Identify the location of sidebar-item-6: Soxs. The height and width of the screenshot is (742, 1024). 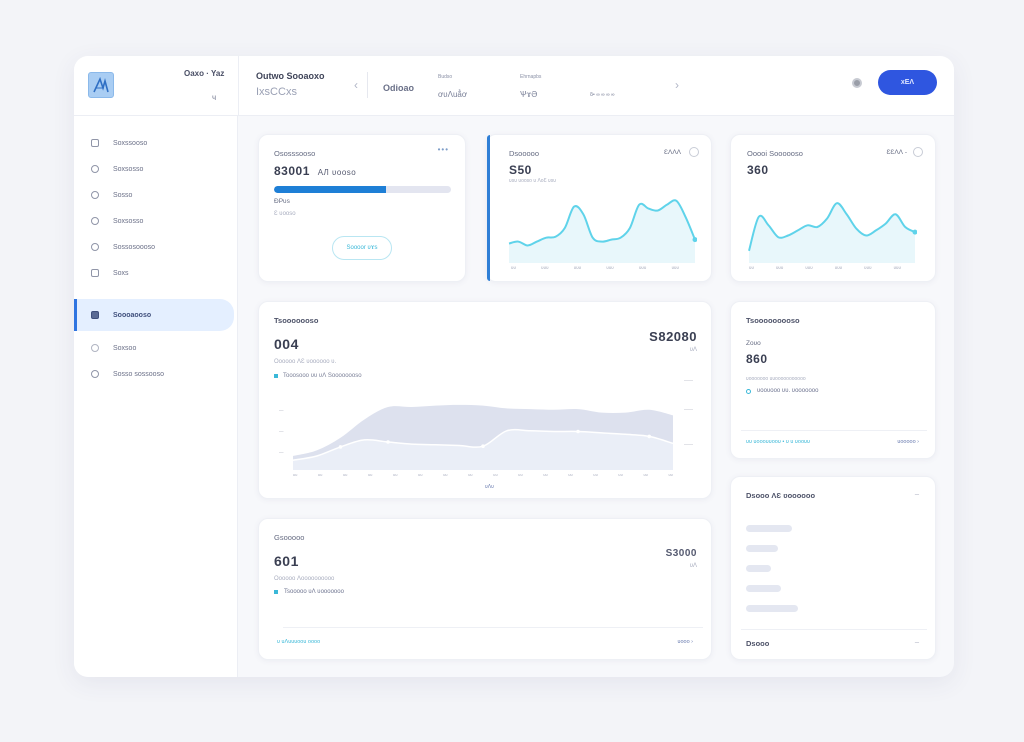
(154, 273).